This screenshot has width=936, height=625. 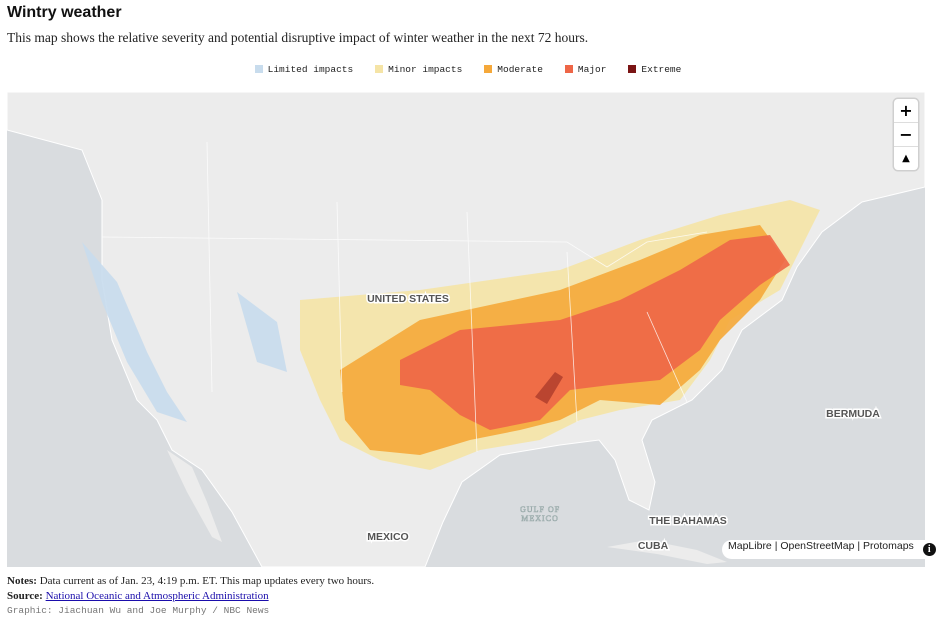 What do you see at coordinates (64, 12) in the screenshot?
I see `title: Wintry weather` at bounding box center [64, 12].